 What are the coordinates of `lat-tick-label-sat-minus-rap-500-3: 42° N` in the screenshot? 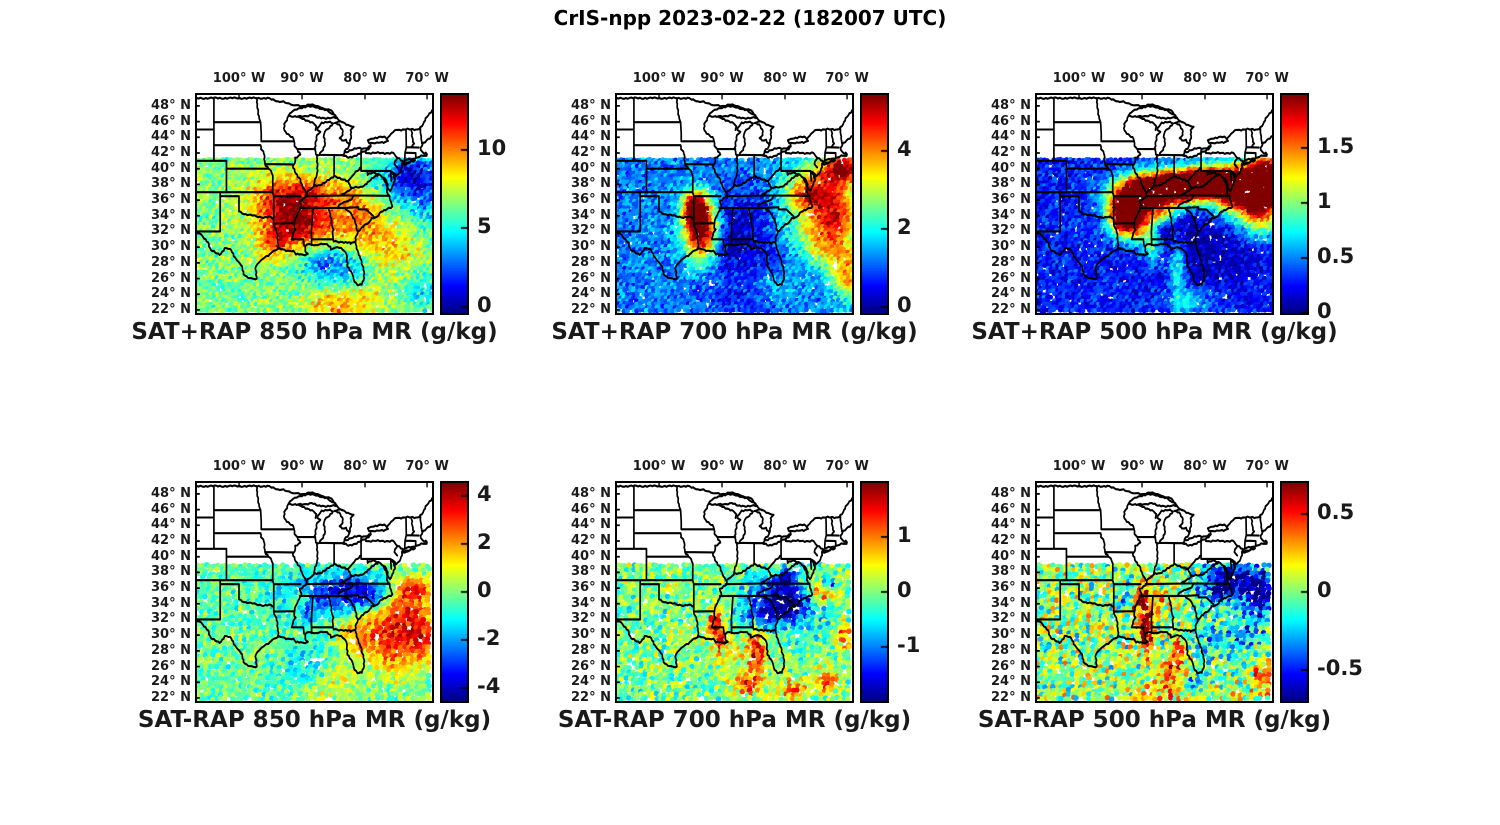 It's located at (1011, 540).